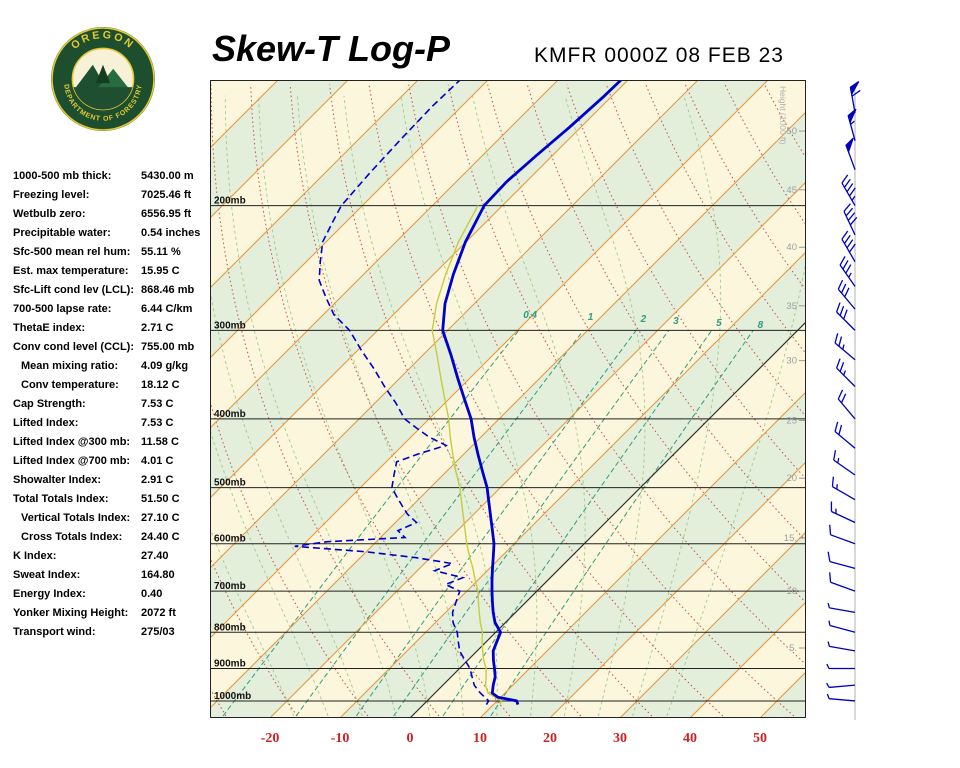 The image size is (960, 768). I want to click on index-value: 24.40 C, so click(160, 537).